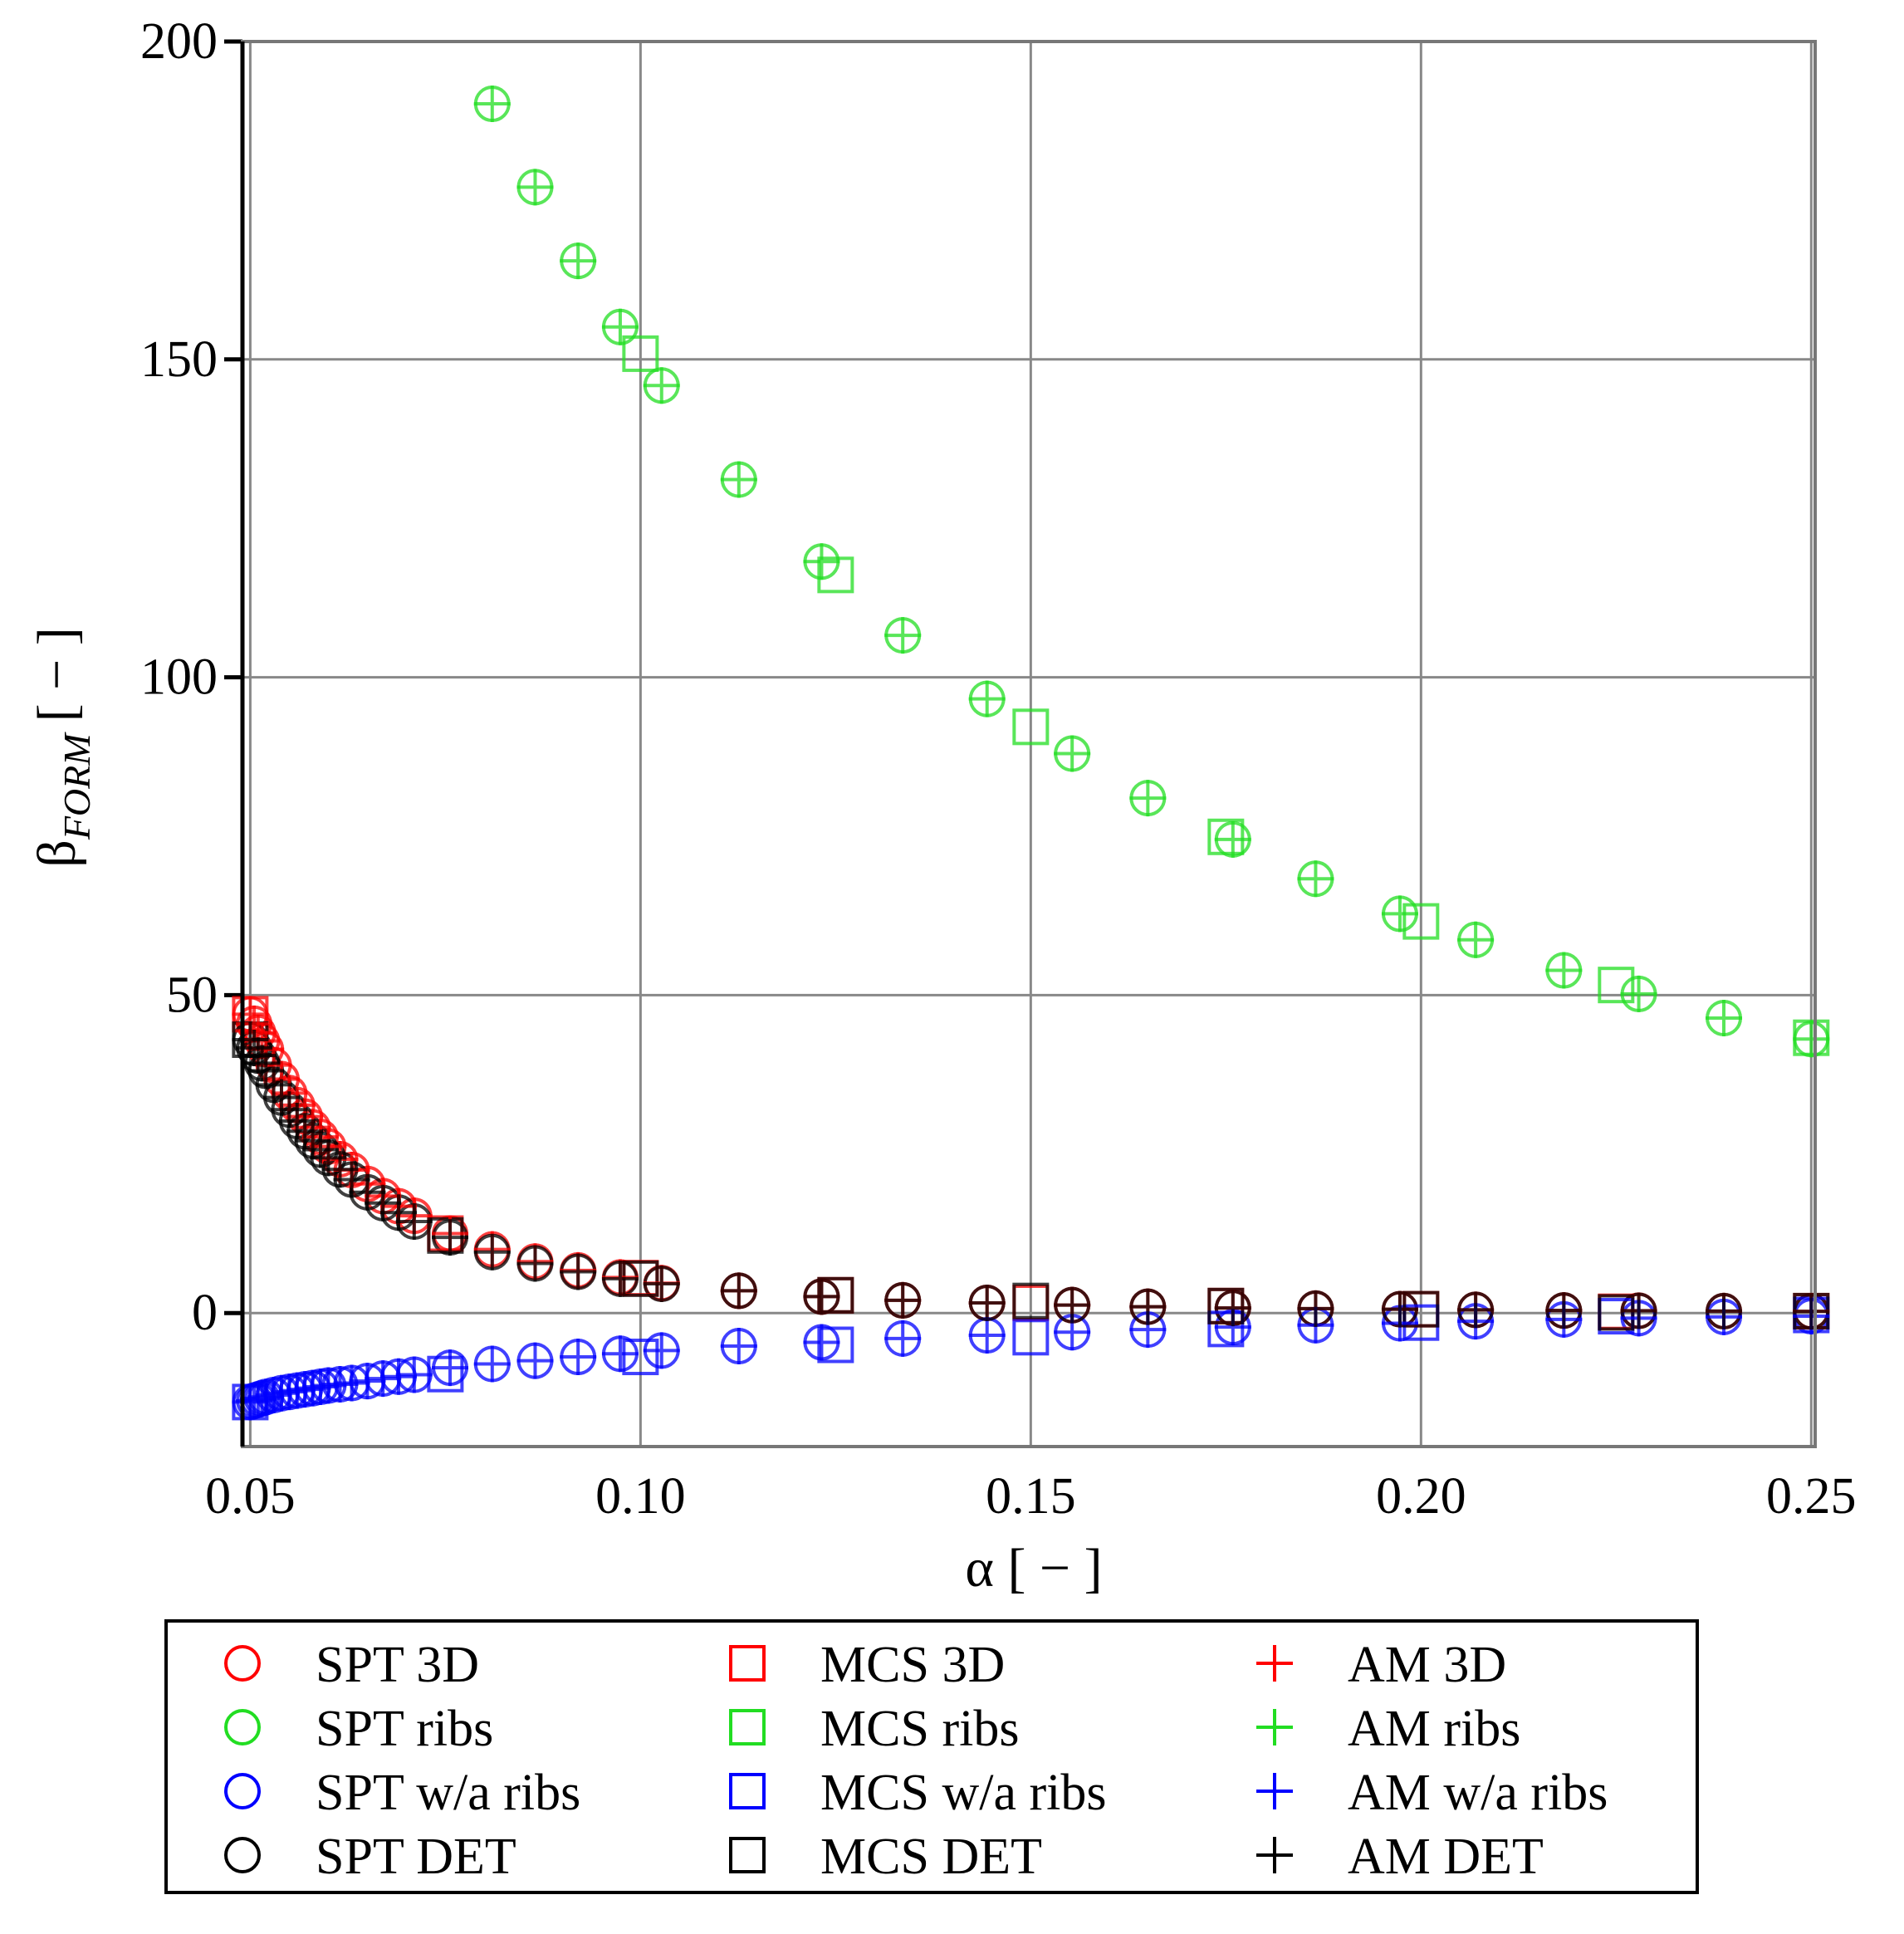  I want to click on x-tick-label: 0.20, so click(1421, 1496).